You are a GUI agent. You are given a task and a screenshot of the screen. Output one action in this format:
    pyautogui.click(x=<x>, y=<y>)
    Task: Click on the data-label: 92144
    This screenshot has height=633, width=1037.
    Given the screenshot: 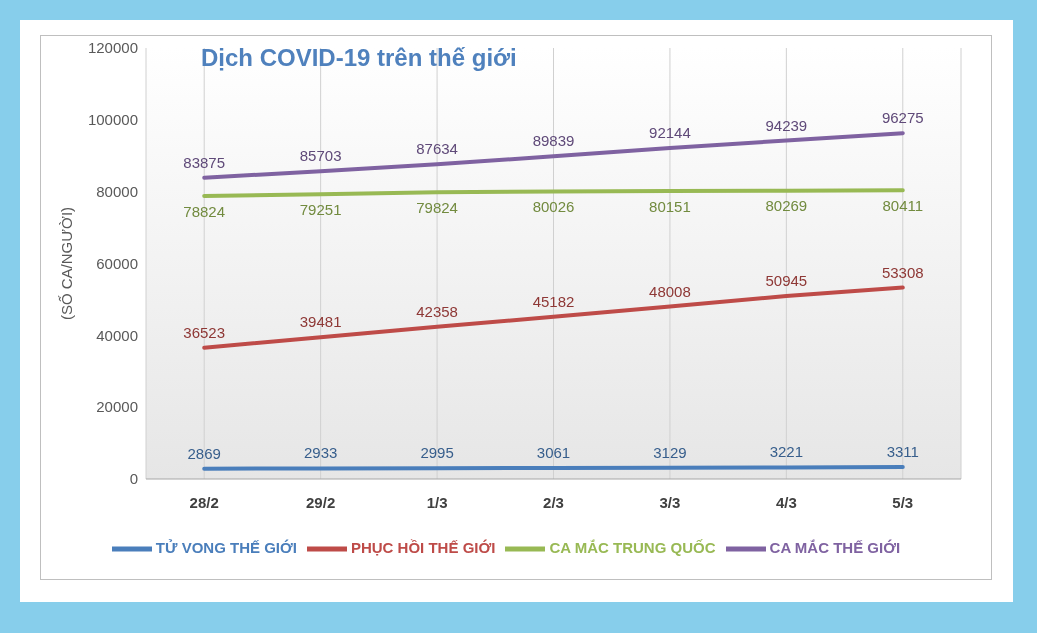 What is the action you would take?
    pyautogui.click(x=670, y=133)
    